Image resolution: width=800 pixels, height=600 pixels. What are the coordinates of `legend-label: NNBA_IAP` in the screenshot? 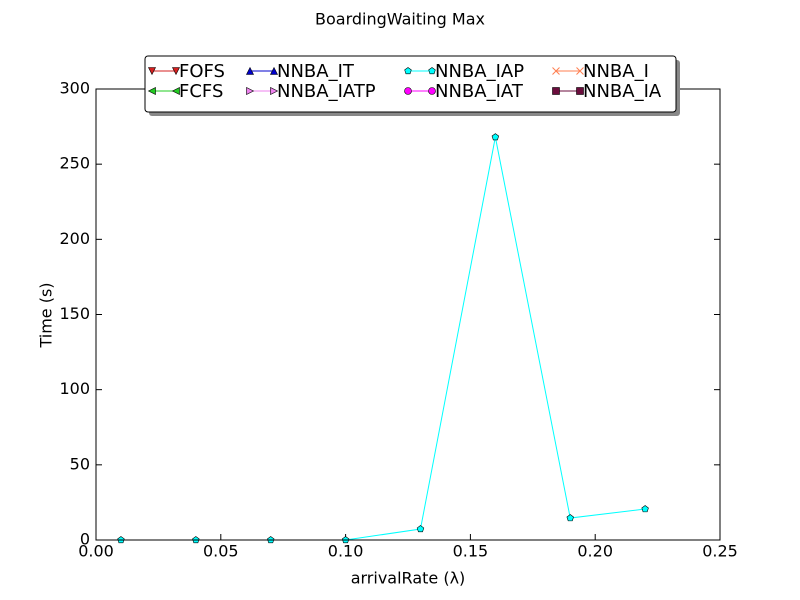 It's located at (479, 71).